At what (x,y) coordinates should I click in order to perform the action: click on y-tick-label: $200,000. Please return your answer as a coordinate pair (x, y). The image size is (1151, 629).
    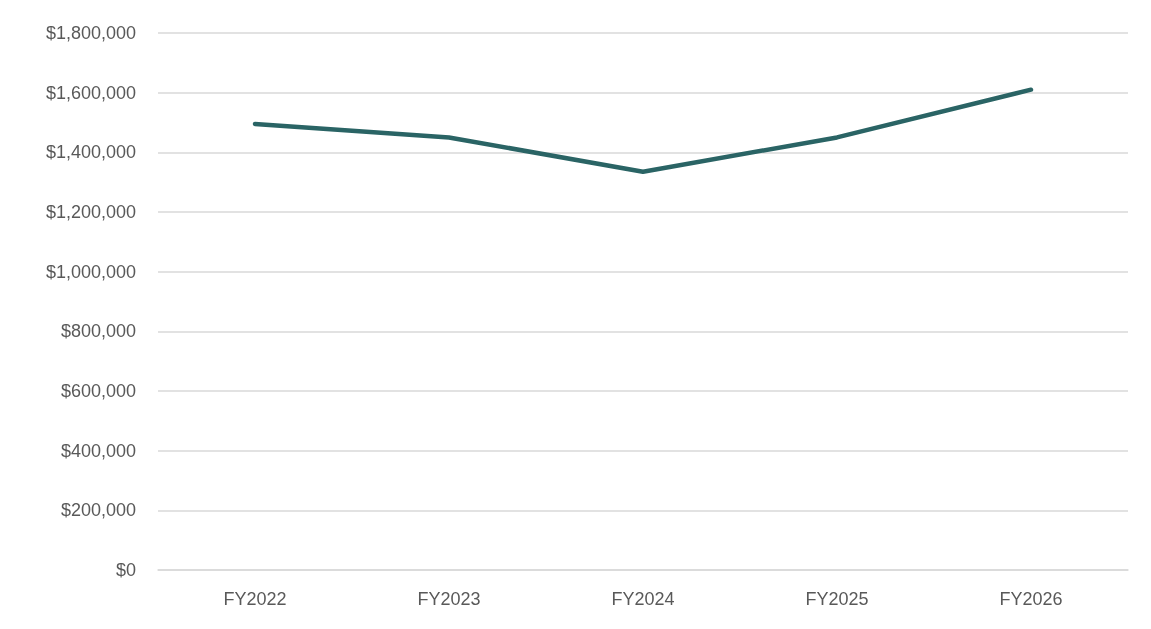
    Looking at the image, I should click on (98, 510).